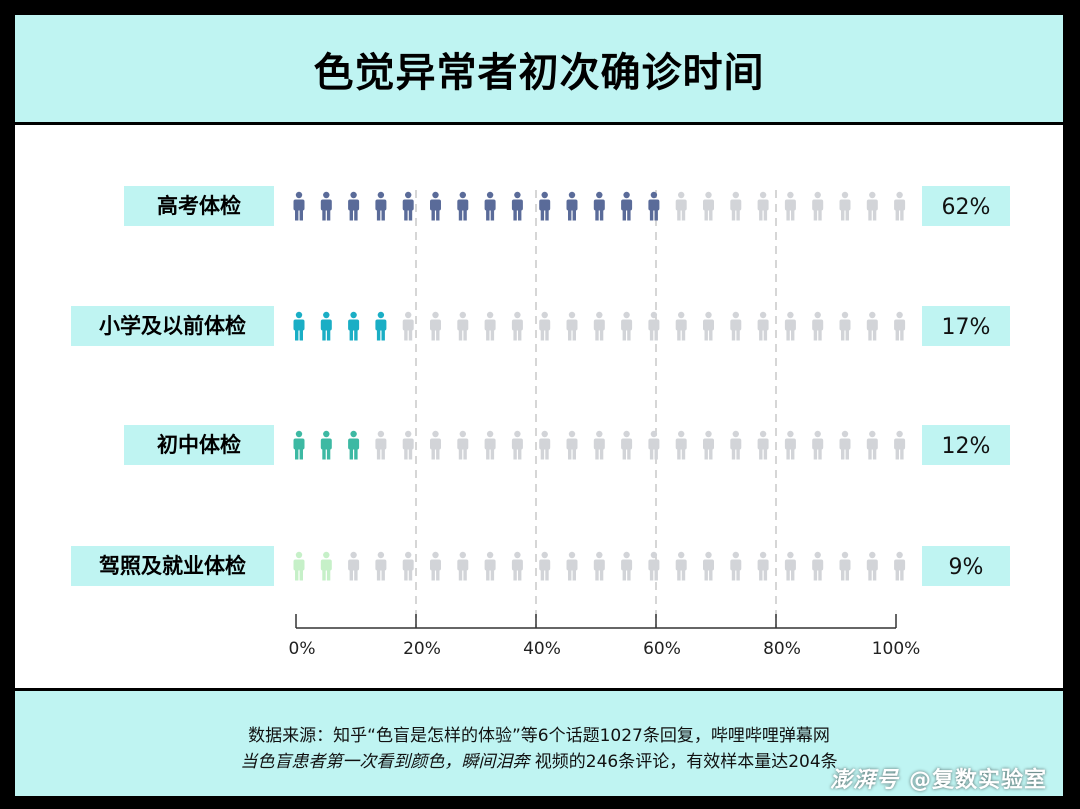 This screenshot has width=1080, height=809. I want to click on watermark-brand: 澎湃号, so click(864, 780).